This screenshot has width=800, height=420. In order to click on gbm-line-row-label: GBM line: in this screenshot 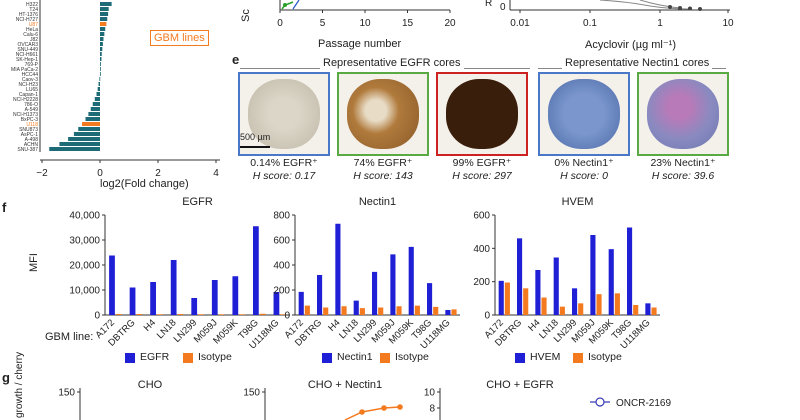, I will do `click(69, 337)`.